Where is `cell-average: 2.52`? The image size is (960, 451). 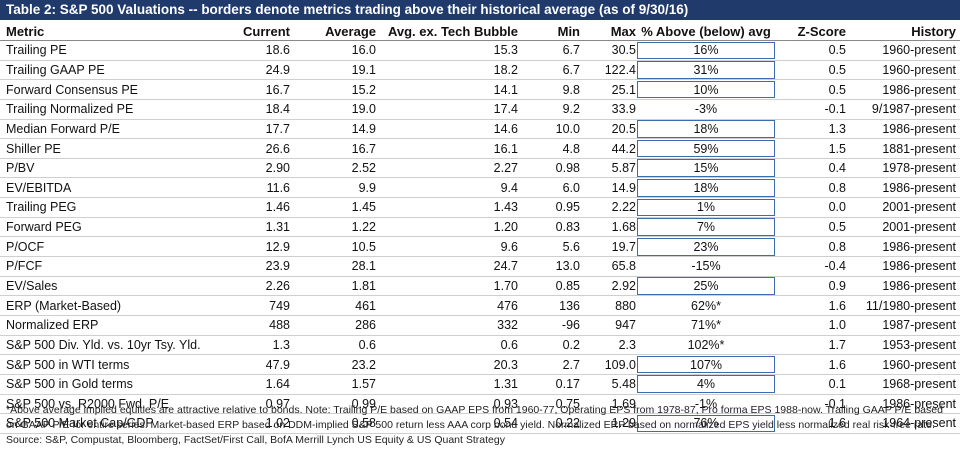
cell-average: 2.52 is located at coordinates (333, 168).